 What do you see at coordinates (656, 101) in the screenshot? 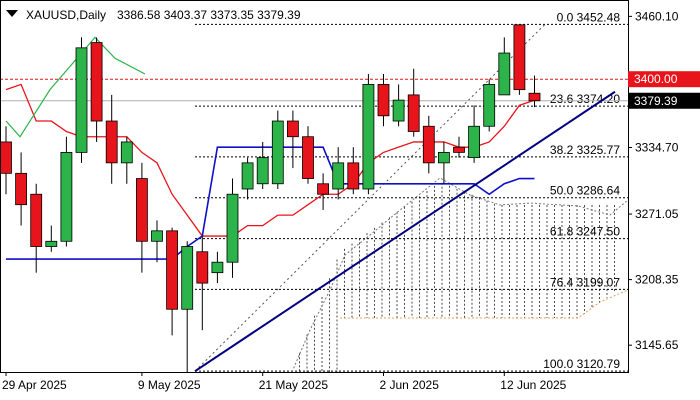
I see `current-price-label: 3379.39` at bounding box center [656, 101].